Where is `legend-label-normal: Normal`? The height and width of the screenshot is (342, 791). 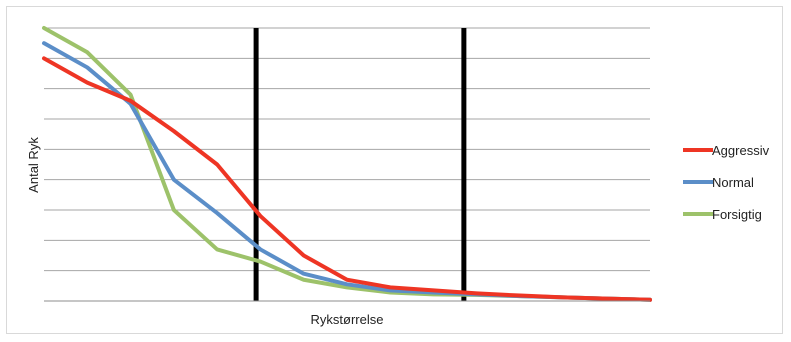 legend-label-normal: Normal is located at coordinates (733, 182).